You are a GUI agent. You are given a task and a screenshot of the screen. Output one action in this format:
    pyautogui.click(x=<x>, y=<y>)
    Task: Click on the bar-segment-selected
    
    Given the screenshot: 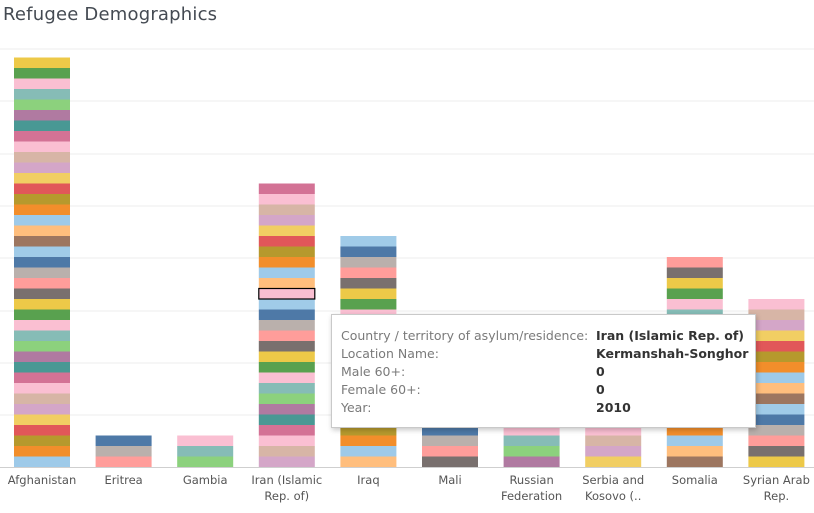 What is the action you would take?
    pyautogui.click(x=287, y=293)
    